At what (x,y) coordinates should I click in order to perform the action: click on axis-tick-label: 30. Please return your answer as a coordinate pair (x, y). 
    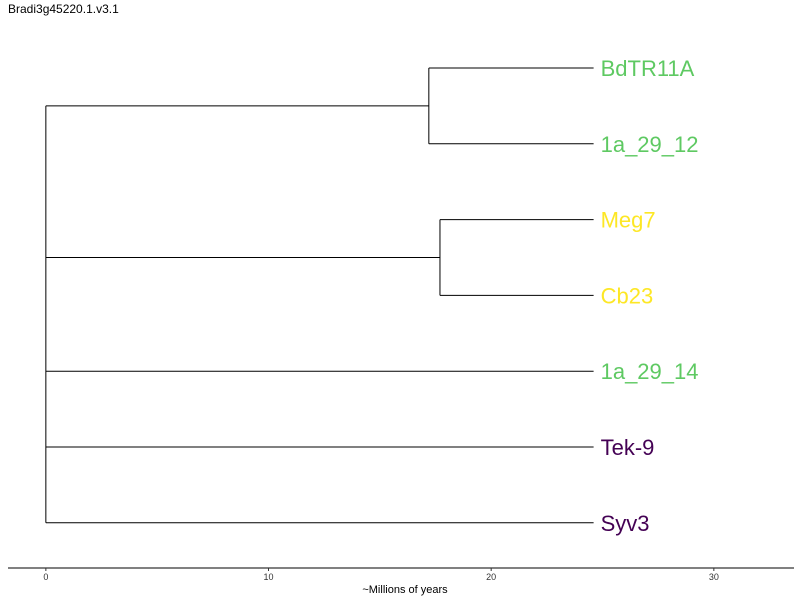
    Looking at the image, I should click on (714, 577).